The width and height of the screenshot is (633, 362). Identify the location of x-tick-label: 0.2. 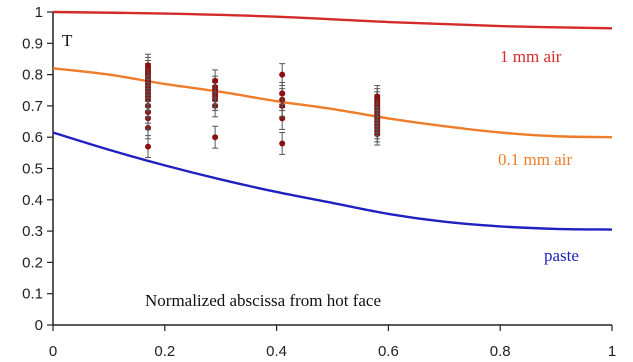
(164, 351).